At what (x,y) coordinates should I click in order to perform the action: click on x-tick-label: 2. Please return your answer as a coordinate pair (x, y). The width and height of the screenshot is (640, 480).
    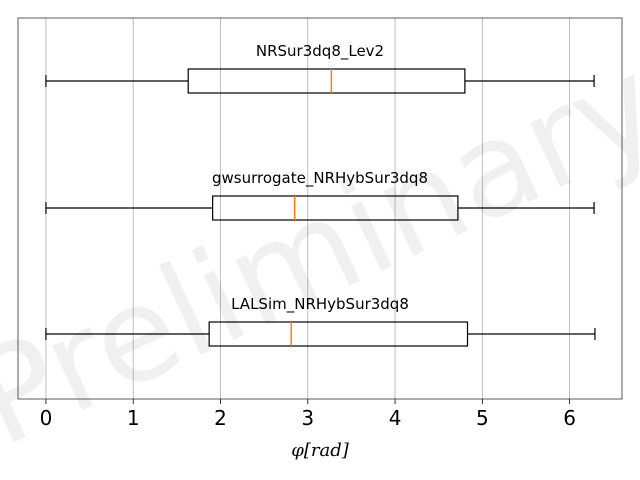
    Looking at the image, I should click on (220, 418).